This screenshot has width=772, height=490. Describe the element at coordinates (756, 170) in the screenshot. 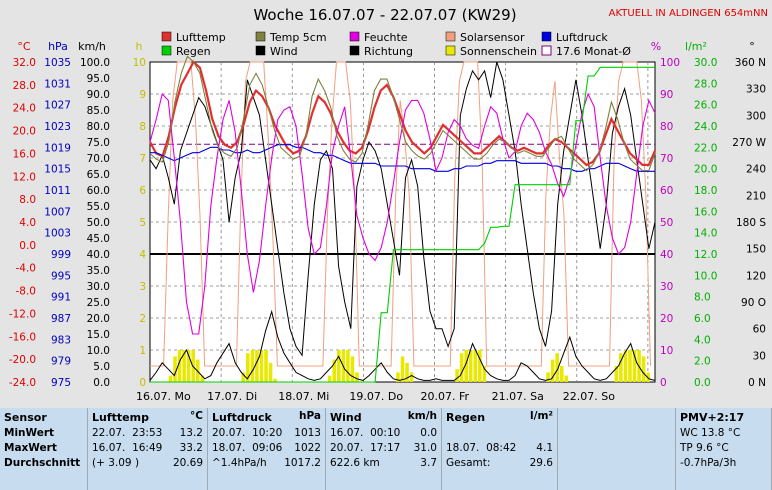

I see `tick-label: 240` at that location.